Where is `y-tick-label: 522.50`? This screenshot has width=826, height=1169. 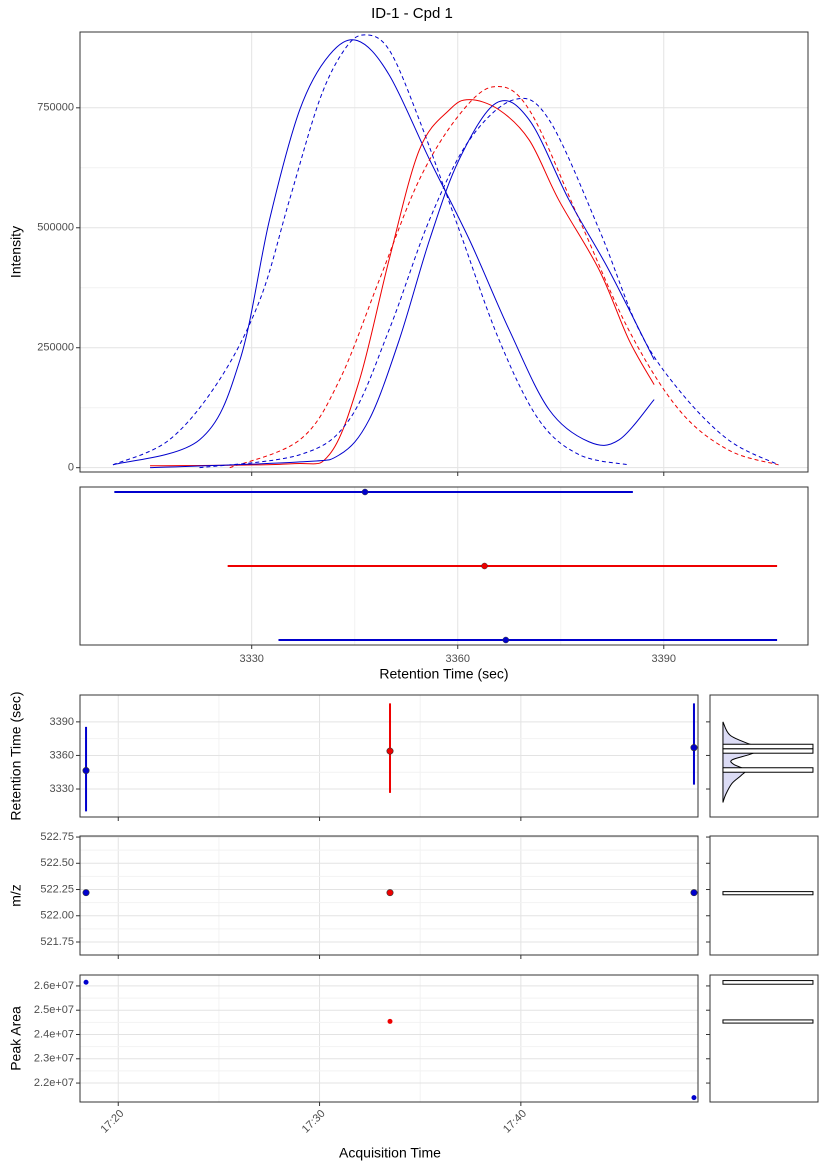 y-tick-label: 522.50 is located at coordinates (57, 863).